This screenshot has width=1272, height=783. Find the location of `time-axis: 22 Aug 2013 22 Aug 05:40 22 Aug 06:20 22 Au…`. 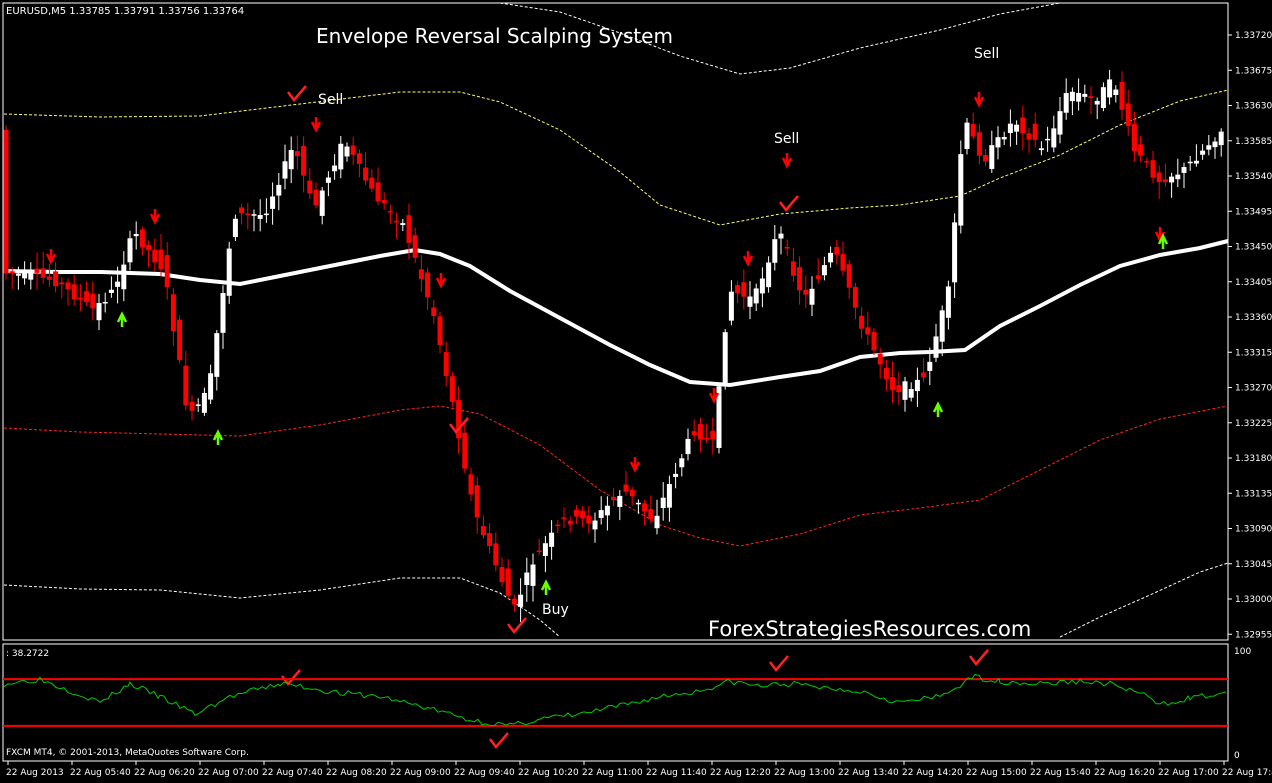

time-axis: 22 Aug 2013 22 Aug 05:40 22 Aug 06:20 22 Au… is located at coordinates (639, 769).